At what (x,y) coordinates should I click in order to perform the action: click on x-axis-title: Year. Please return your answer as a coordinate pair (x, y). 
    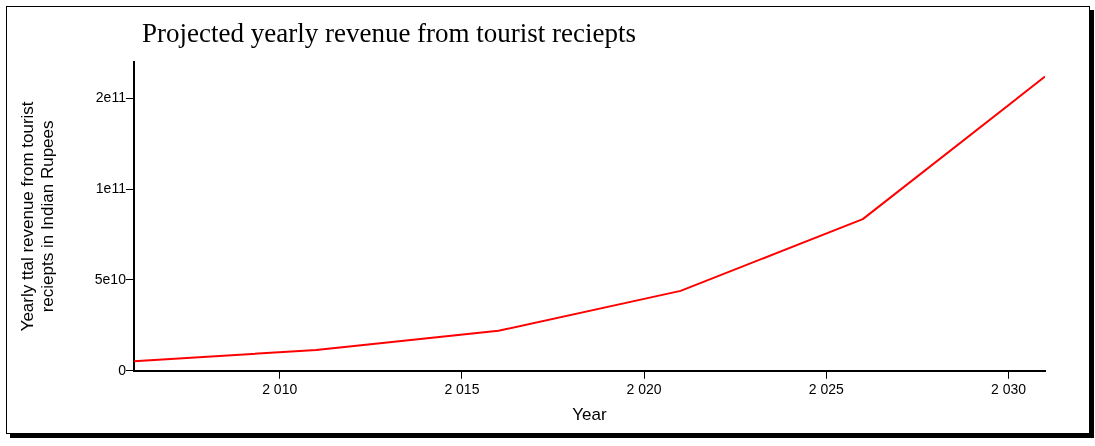
    Looking at the image, I should click on (589, 415).